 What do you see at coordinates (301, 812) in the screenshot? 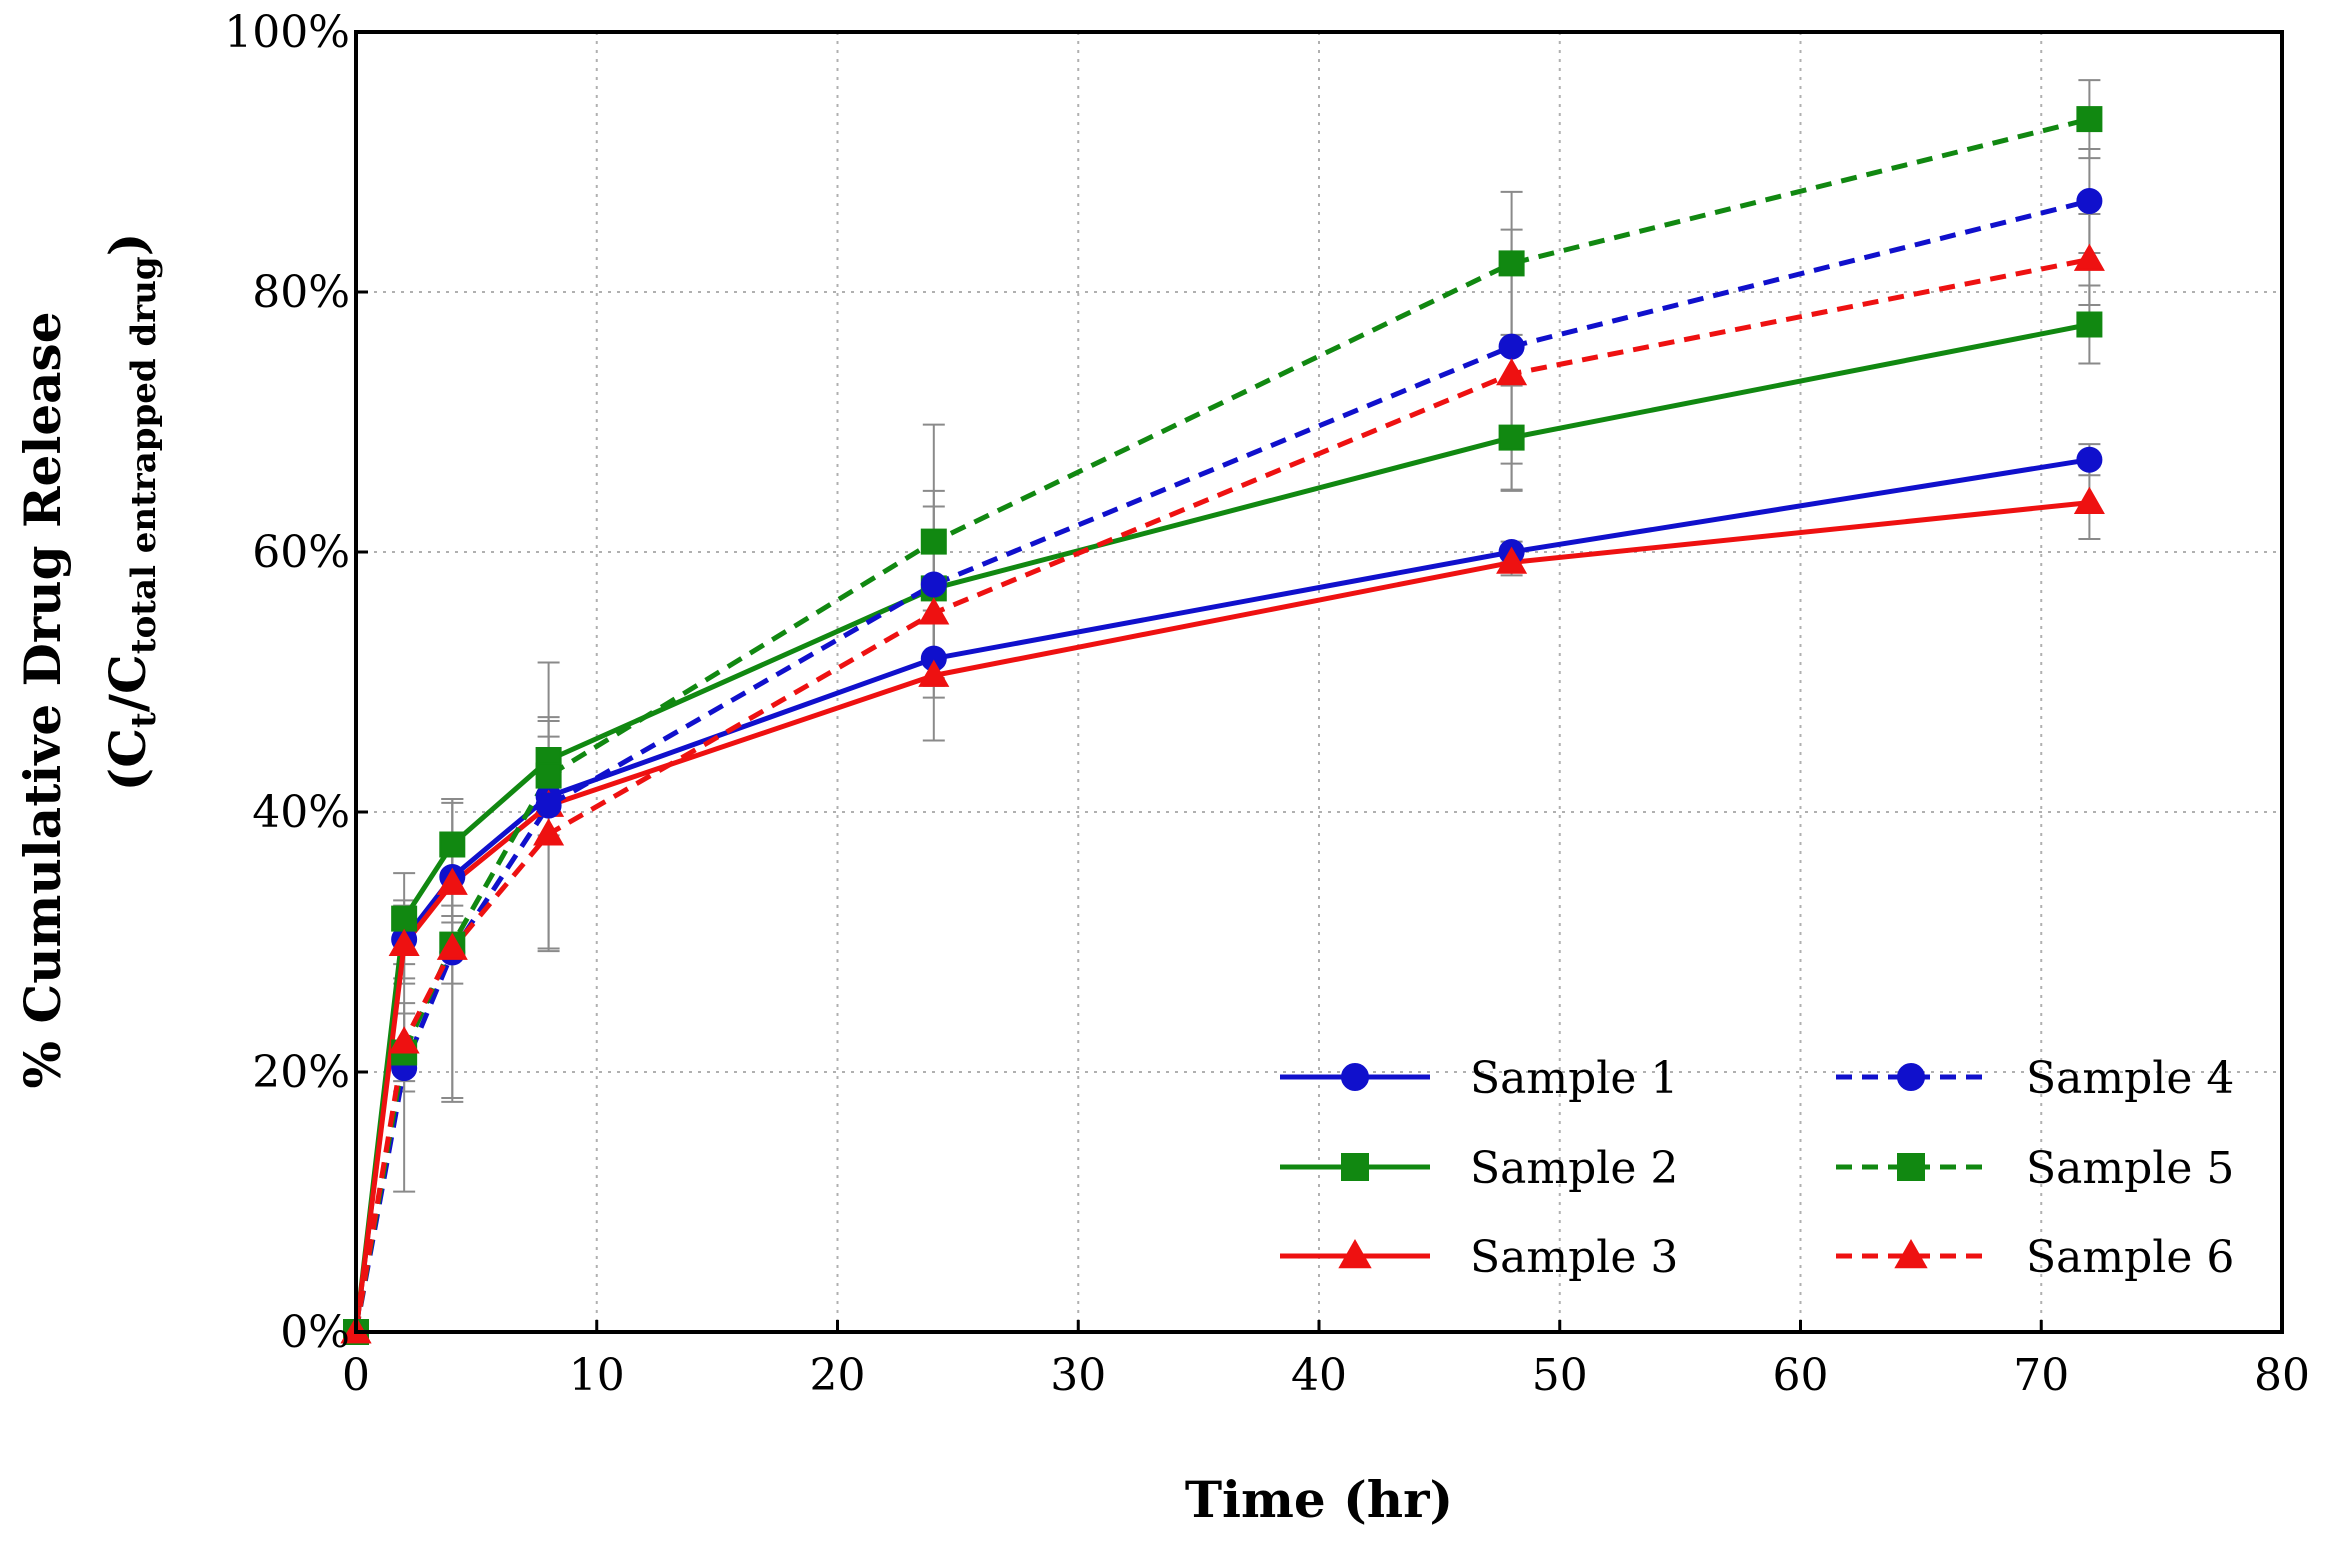
I see `y-tick-label: 40%` at bounding box center [301, 812].